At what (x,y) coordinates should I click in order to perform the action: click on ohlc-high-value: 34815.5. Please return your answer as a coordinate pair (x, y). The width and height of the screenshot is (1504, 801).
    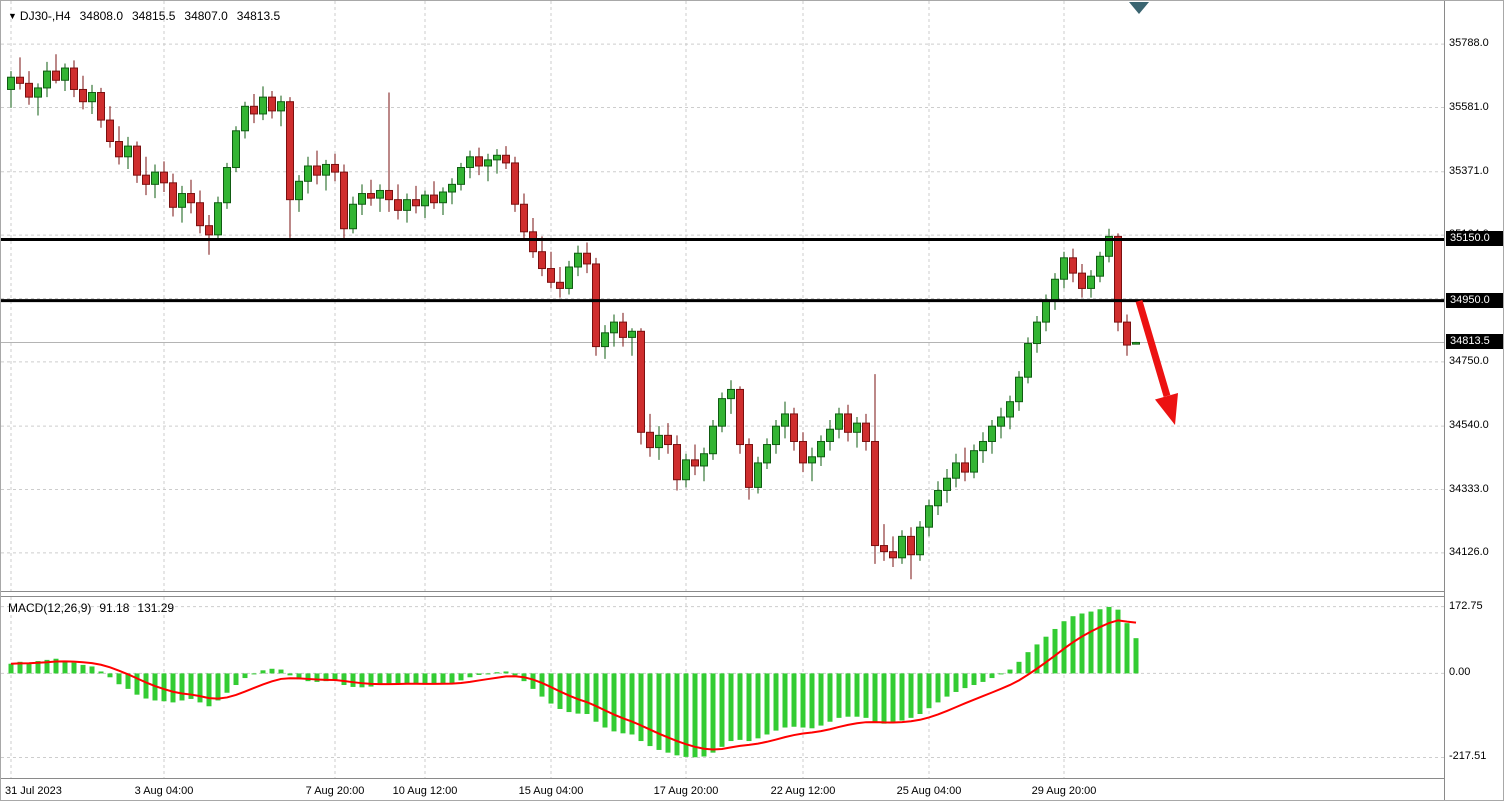
    Looking at the image, I should click on (154, 16).